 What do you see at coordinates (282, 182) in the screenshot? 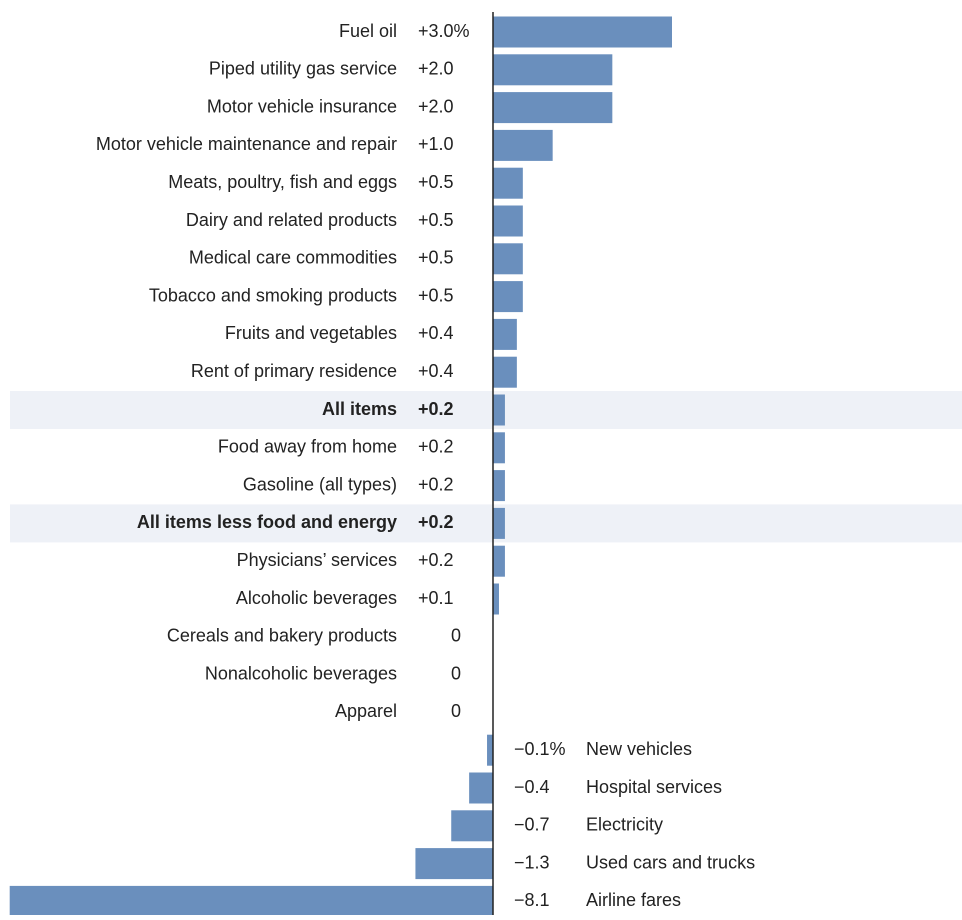
I see `category-label: Meats, poultry, fish and eggs` at bounding box center [282, 182].